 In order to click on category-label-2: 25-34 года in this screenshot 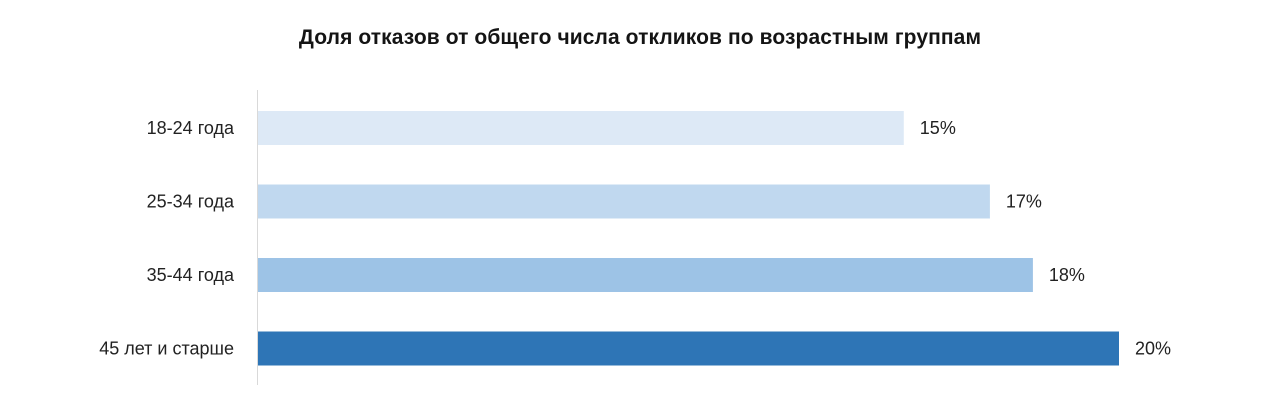, I will do `click(191, 202)`.